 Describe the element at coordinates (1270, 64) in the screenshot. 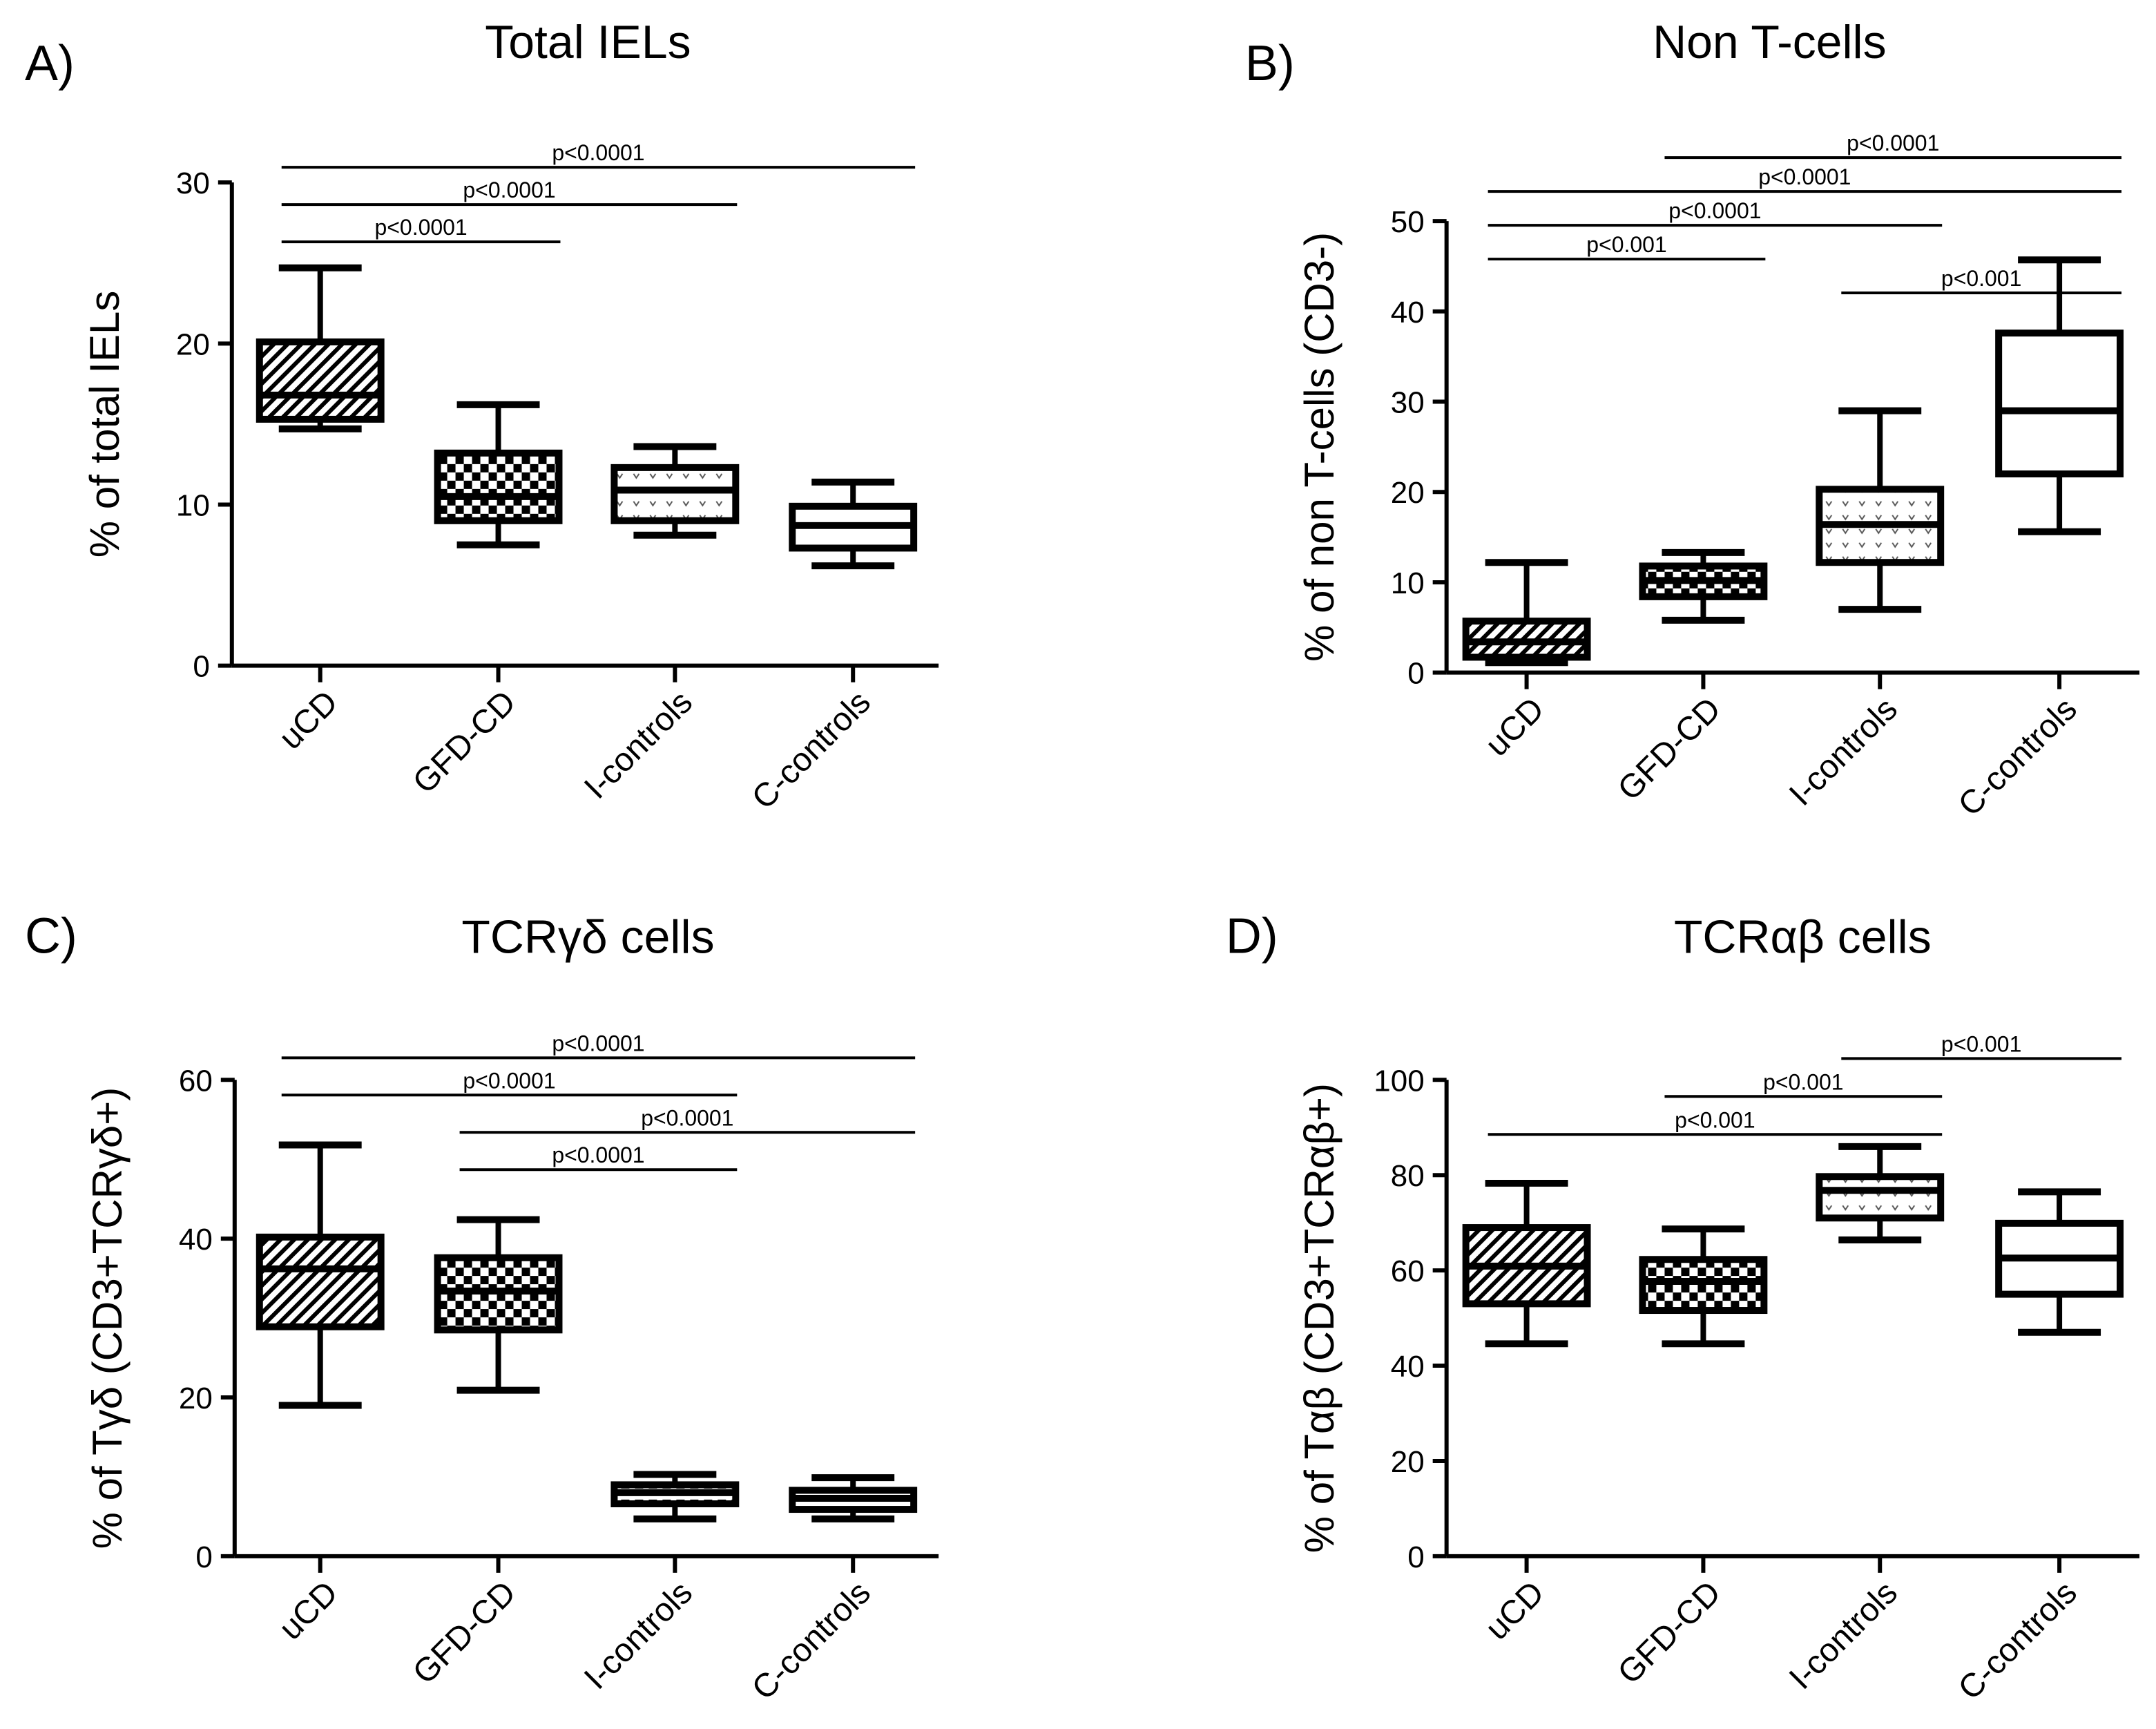

I see `panel-label: B)` at that location.